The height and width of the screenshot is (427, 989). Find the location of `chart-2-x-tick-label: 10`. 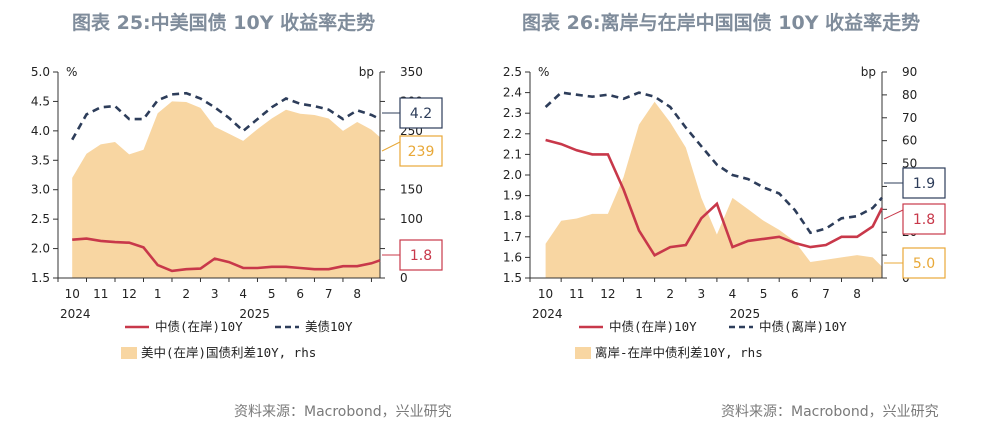

chart-2-x-tick-label: 10 is located at coordinates (545, 294).